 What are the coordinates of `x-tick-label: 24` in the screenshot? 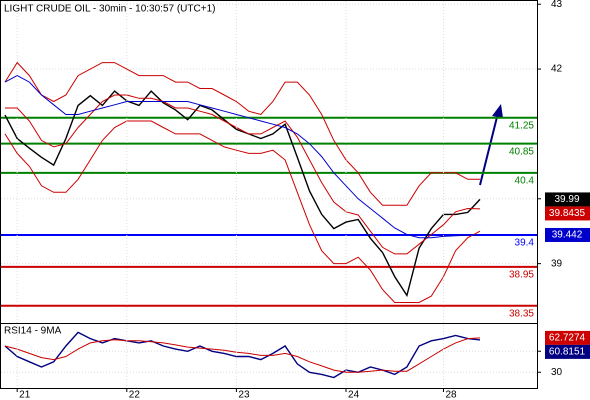 It's located at (354, 395).